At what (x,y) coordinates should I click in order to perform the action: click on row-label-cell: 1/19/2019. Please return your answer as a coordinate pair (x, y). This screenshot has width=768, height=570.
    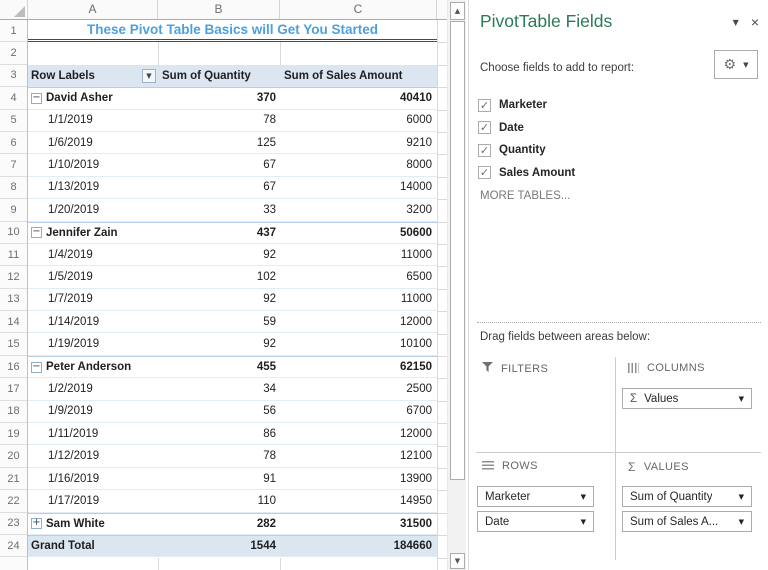
    Looking at the image, I should click on (93, 344).